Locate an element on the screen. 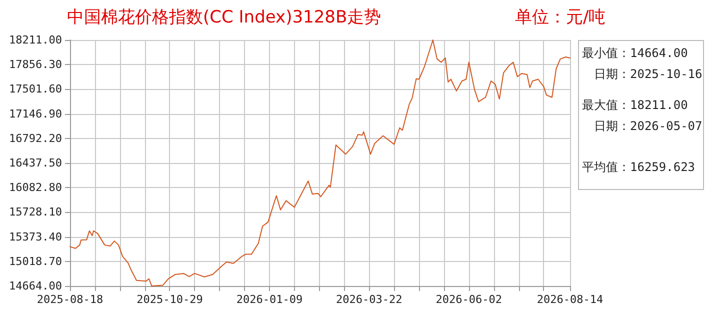  y-tick-label: 14664.00 is located at coordinates (35, 286).